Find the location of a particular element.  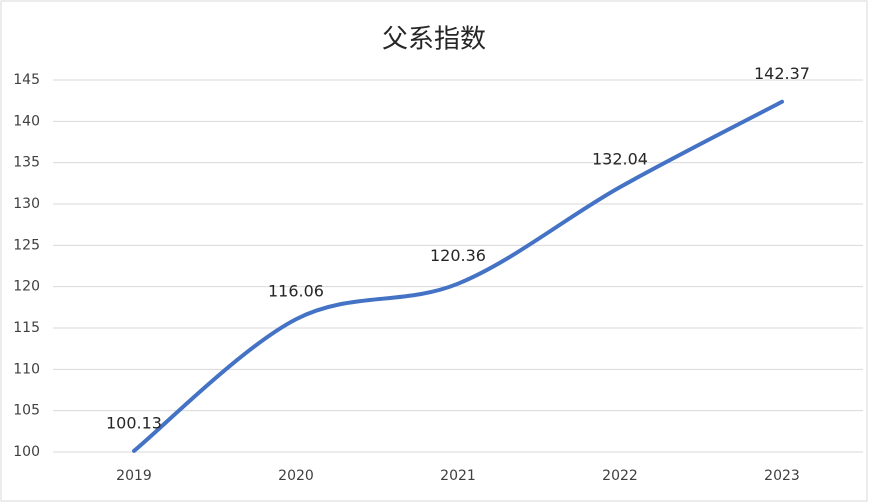

x-tick-label: 2020 is located at coordinates (296, 476).